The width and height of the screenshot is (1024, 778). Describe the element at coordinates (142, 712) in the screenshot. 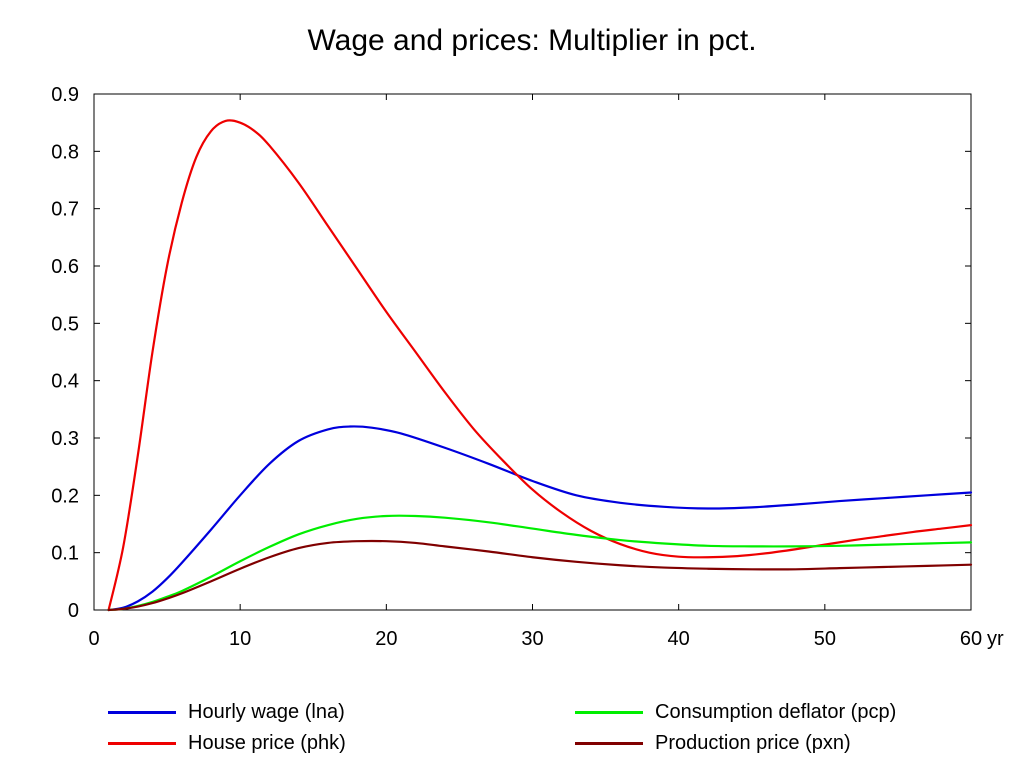

I see `legend-swatch-hourly-wage` at that location.